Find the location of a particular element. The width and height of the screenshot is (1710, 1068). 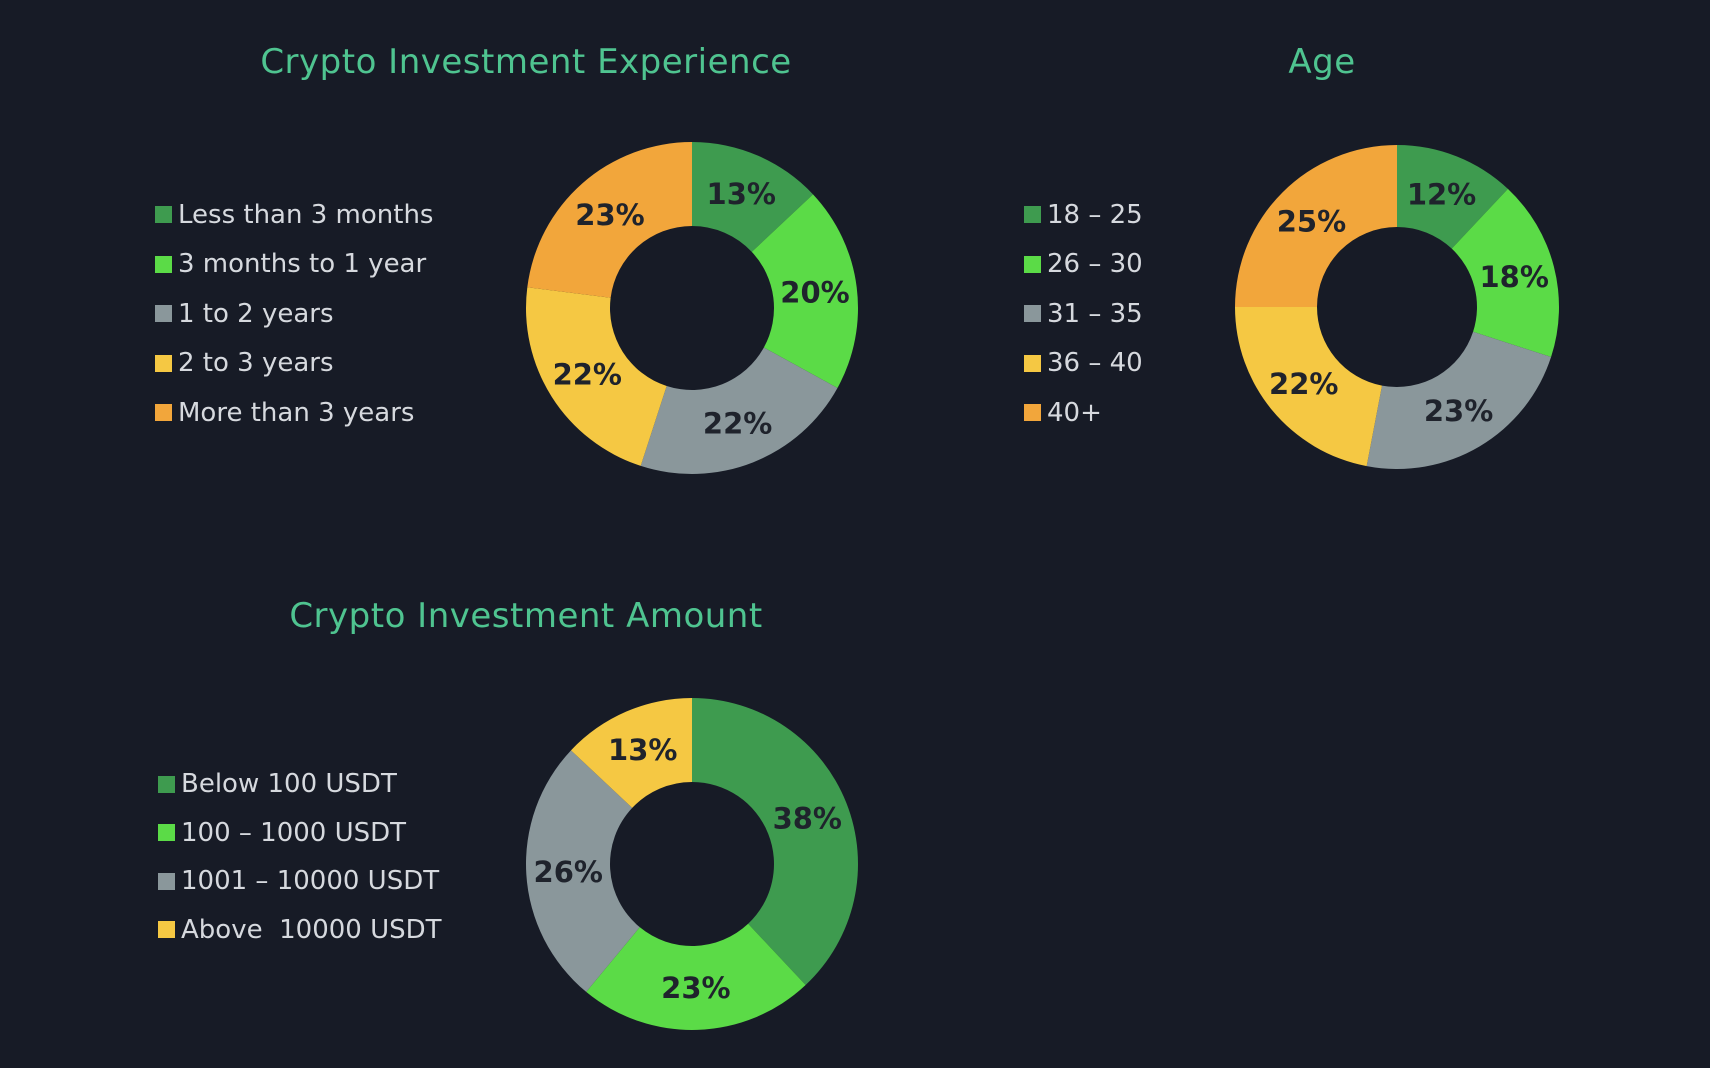

legend-item: 100 – 1000 USDT is located at coordinates (300, 833).